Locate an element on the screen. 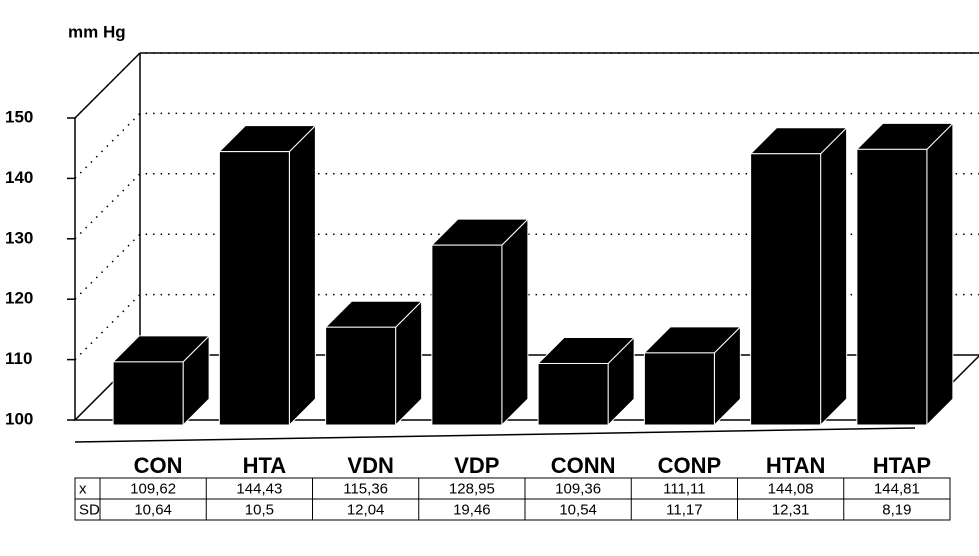 The image size is (979, 556). row-label: x is located at coordinates (83, 488).